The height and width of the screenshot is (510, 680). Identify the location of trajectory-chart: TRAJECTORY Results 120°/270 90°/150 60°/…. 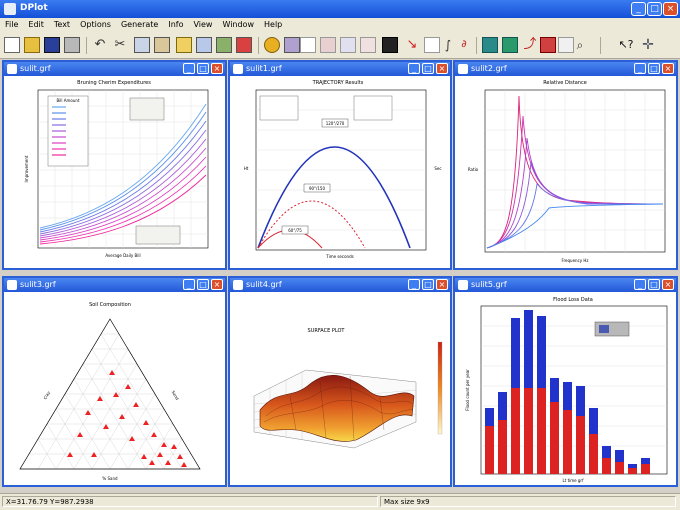
(343, 169).